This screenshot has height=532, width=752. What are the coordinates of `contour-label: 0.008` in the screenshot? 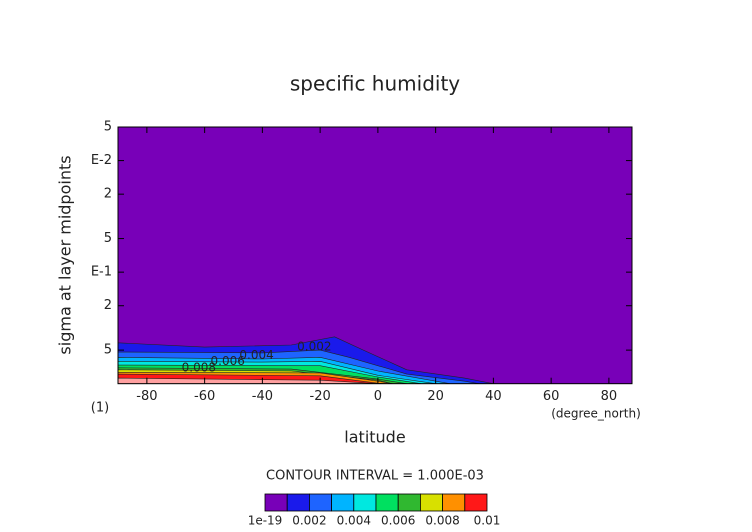 It's located at (199, 367).